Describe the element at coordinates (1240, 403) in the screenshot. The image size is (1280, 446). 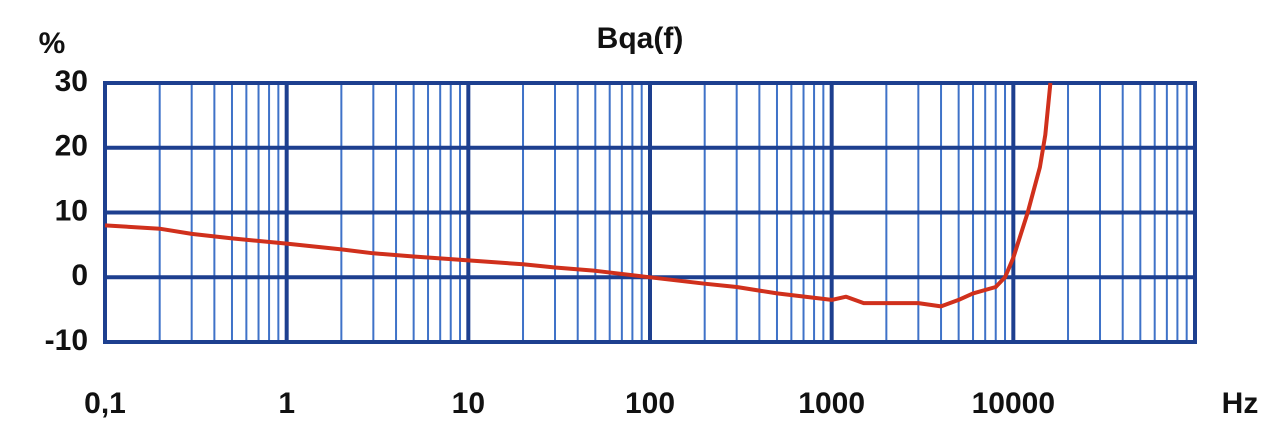
I see `x-axis-label: Hz` at that location.